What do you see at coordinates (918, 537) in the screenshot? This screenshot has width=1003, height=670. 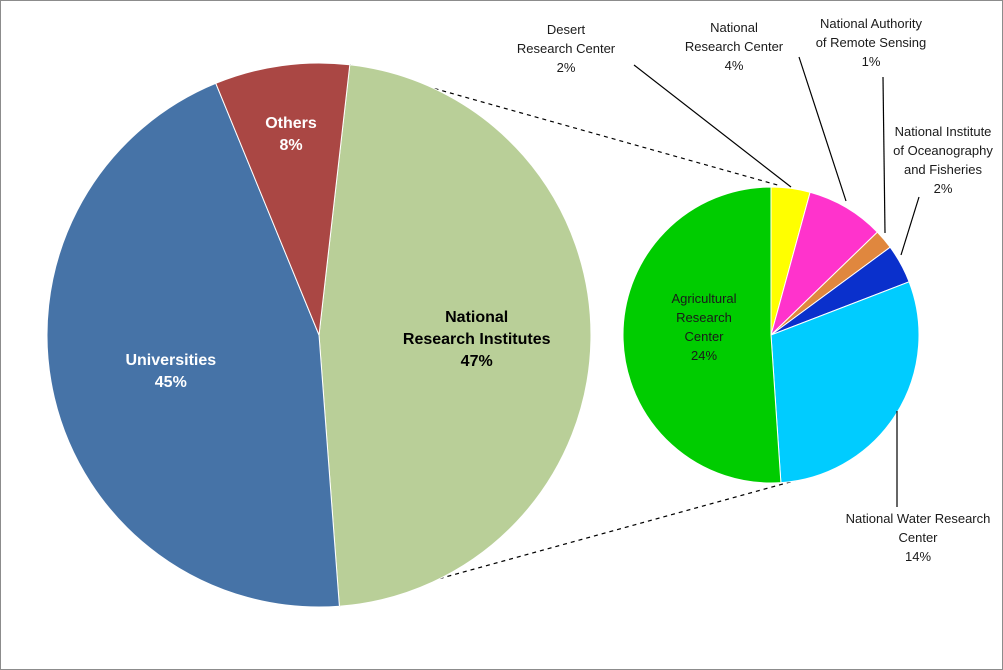 I see `sub-slice-label-national-water-research-center: Center` at bounding box center [918, 537].